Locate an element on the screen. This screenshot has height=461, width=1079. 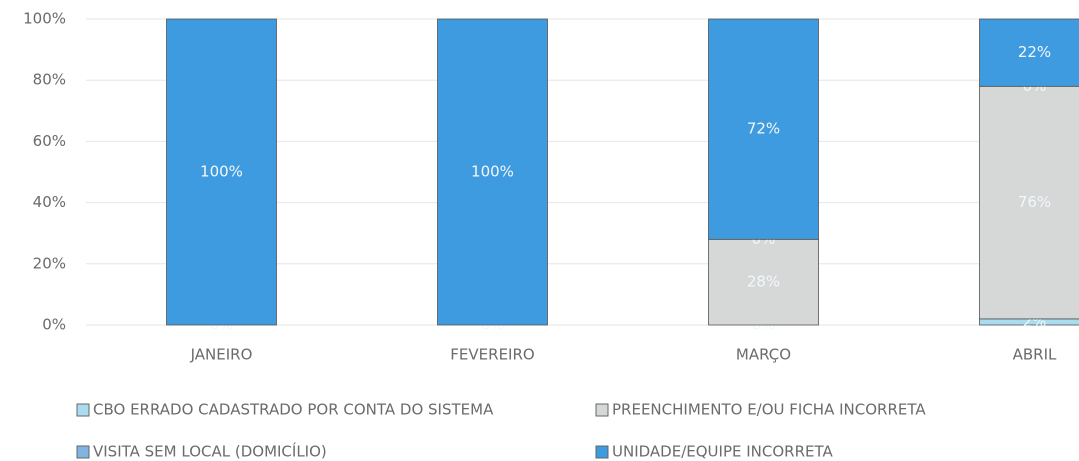
x-tick-label: FEVEREIRO is located at coordinates (492, 355).